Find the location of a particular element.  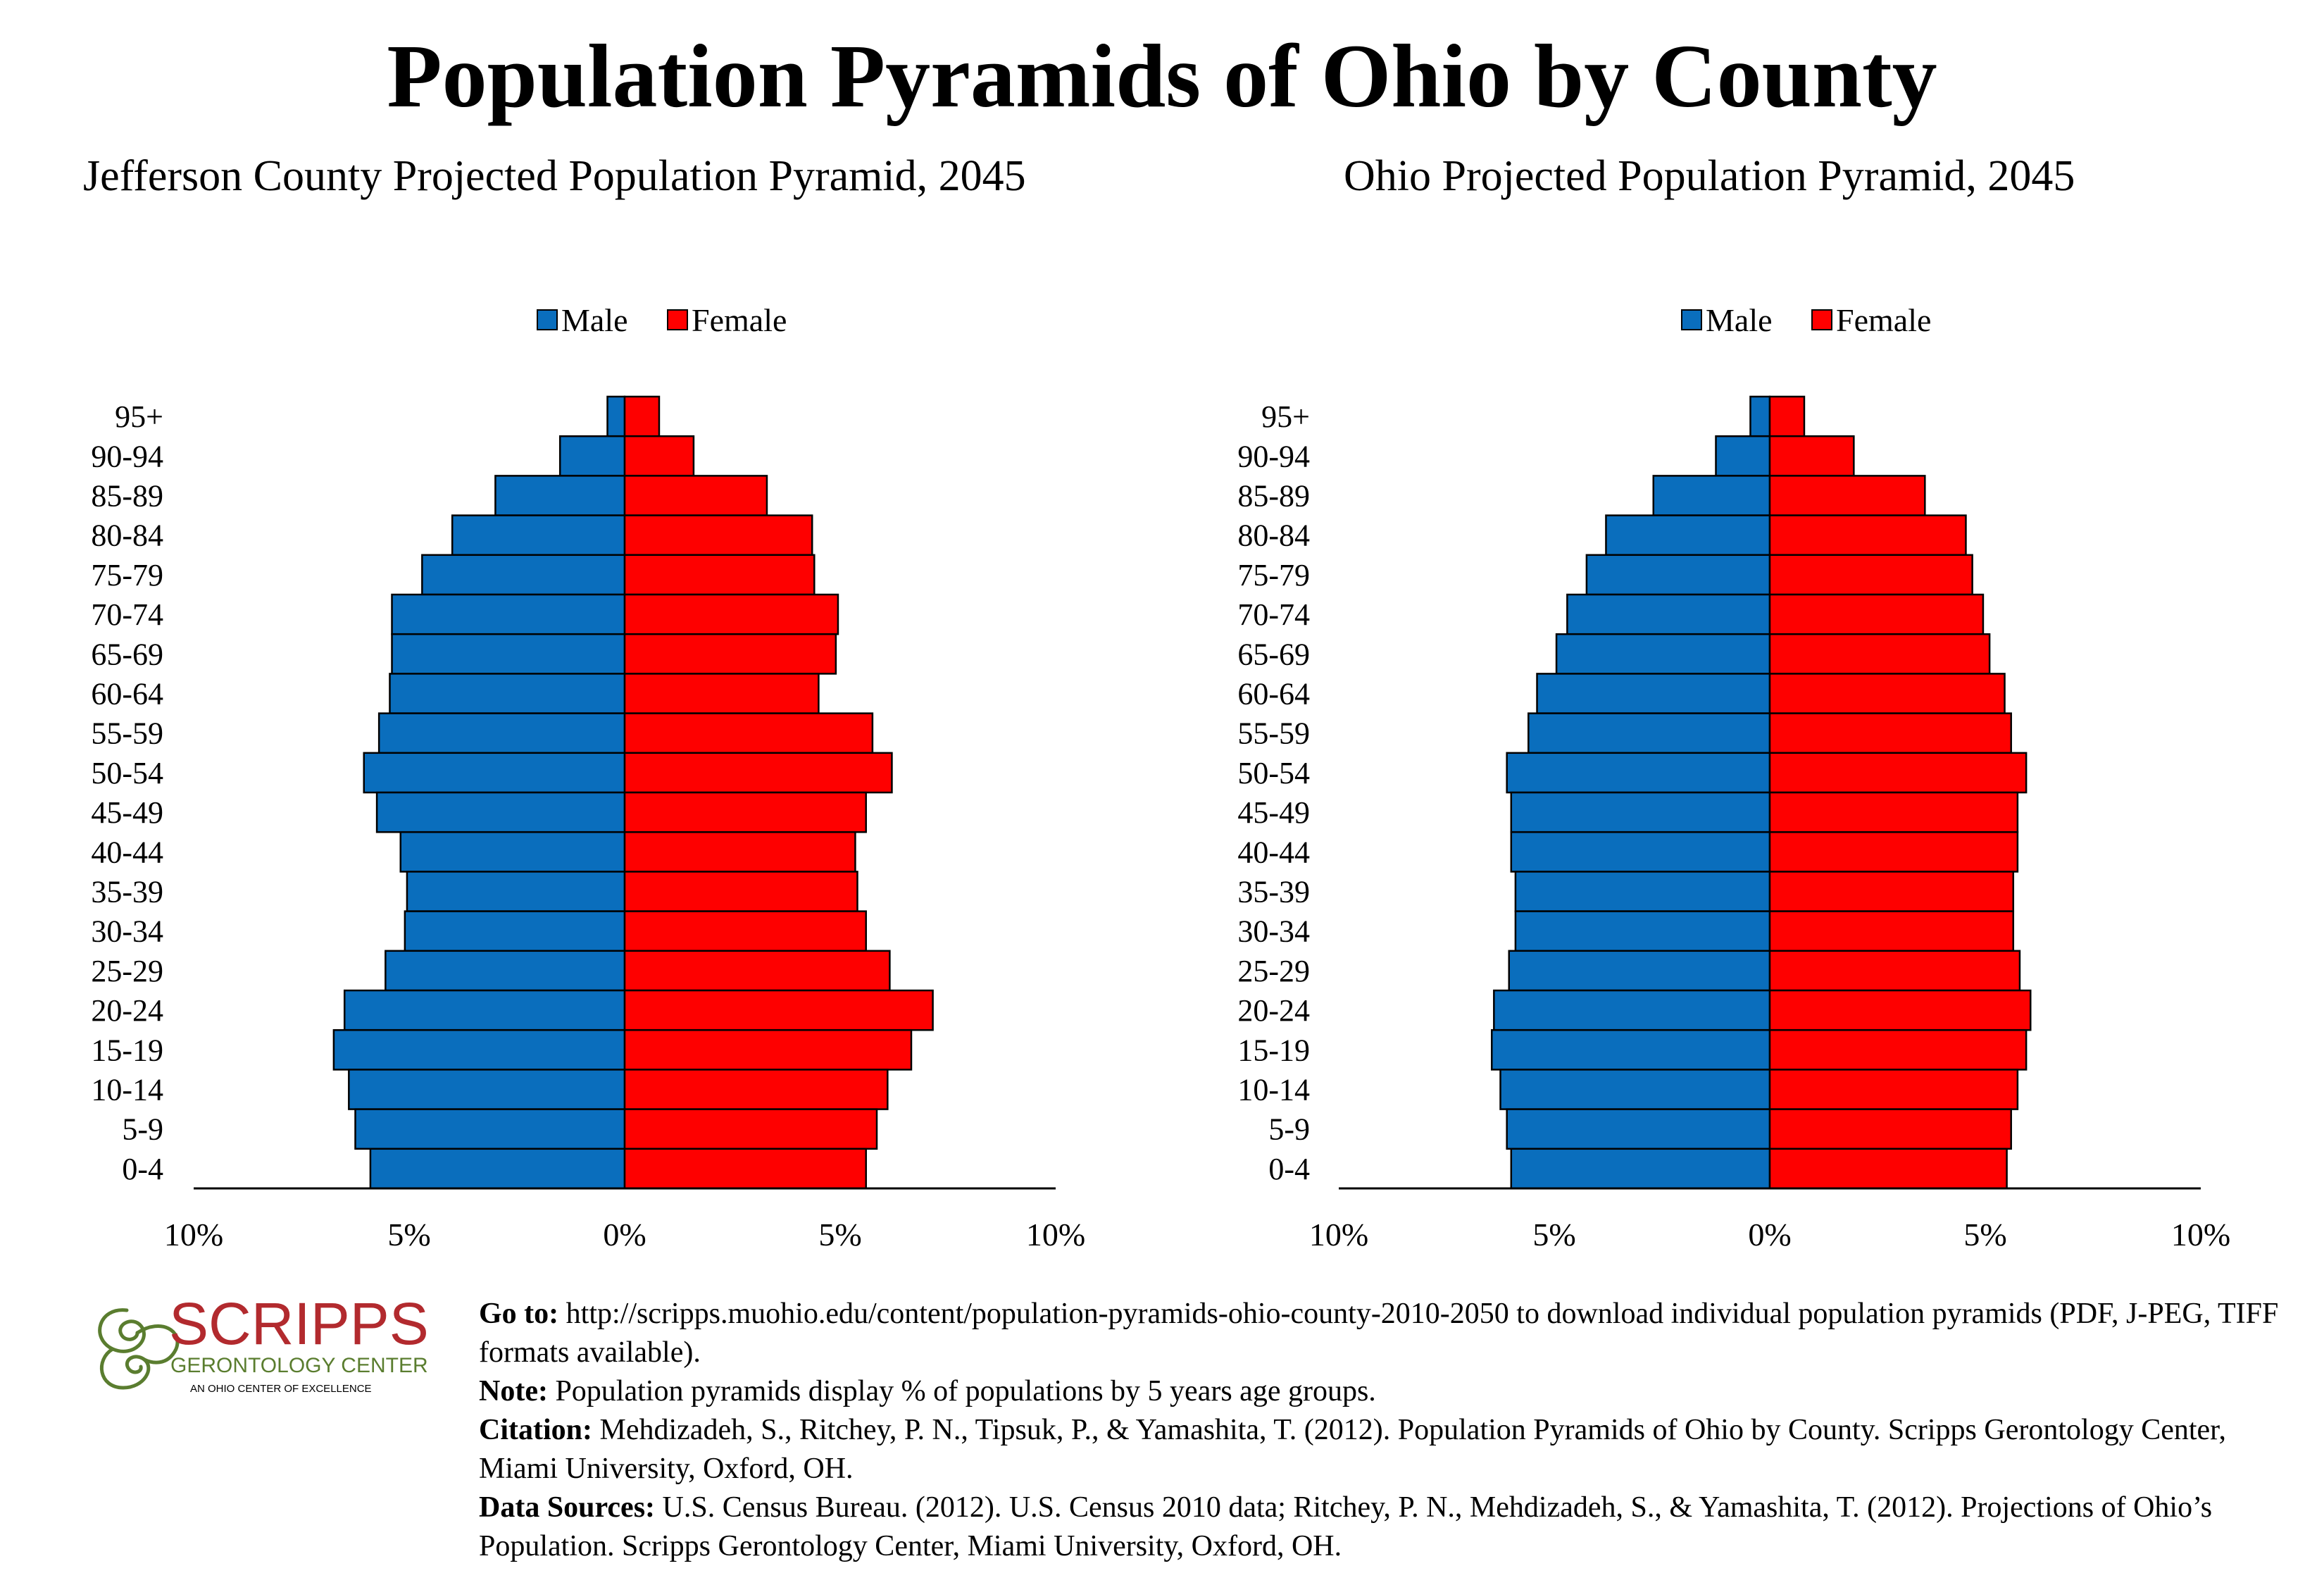

age-label: 90-94 is located at coordinates (127, 456).